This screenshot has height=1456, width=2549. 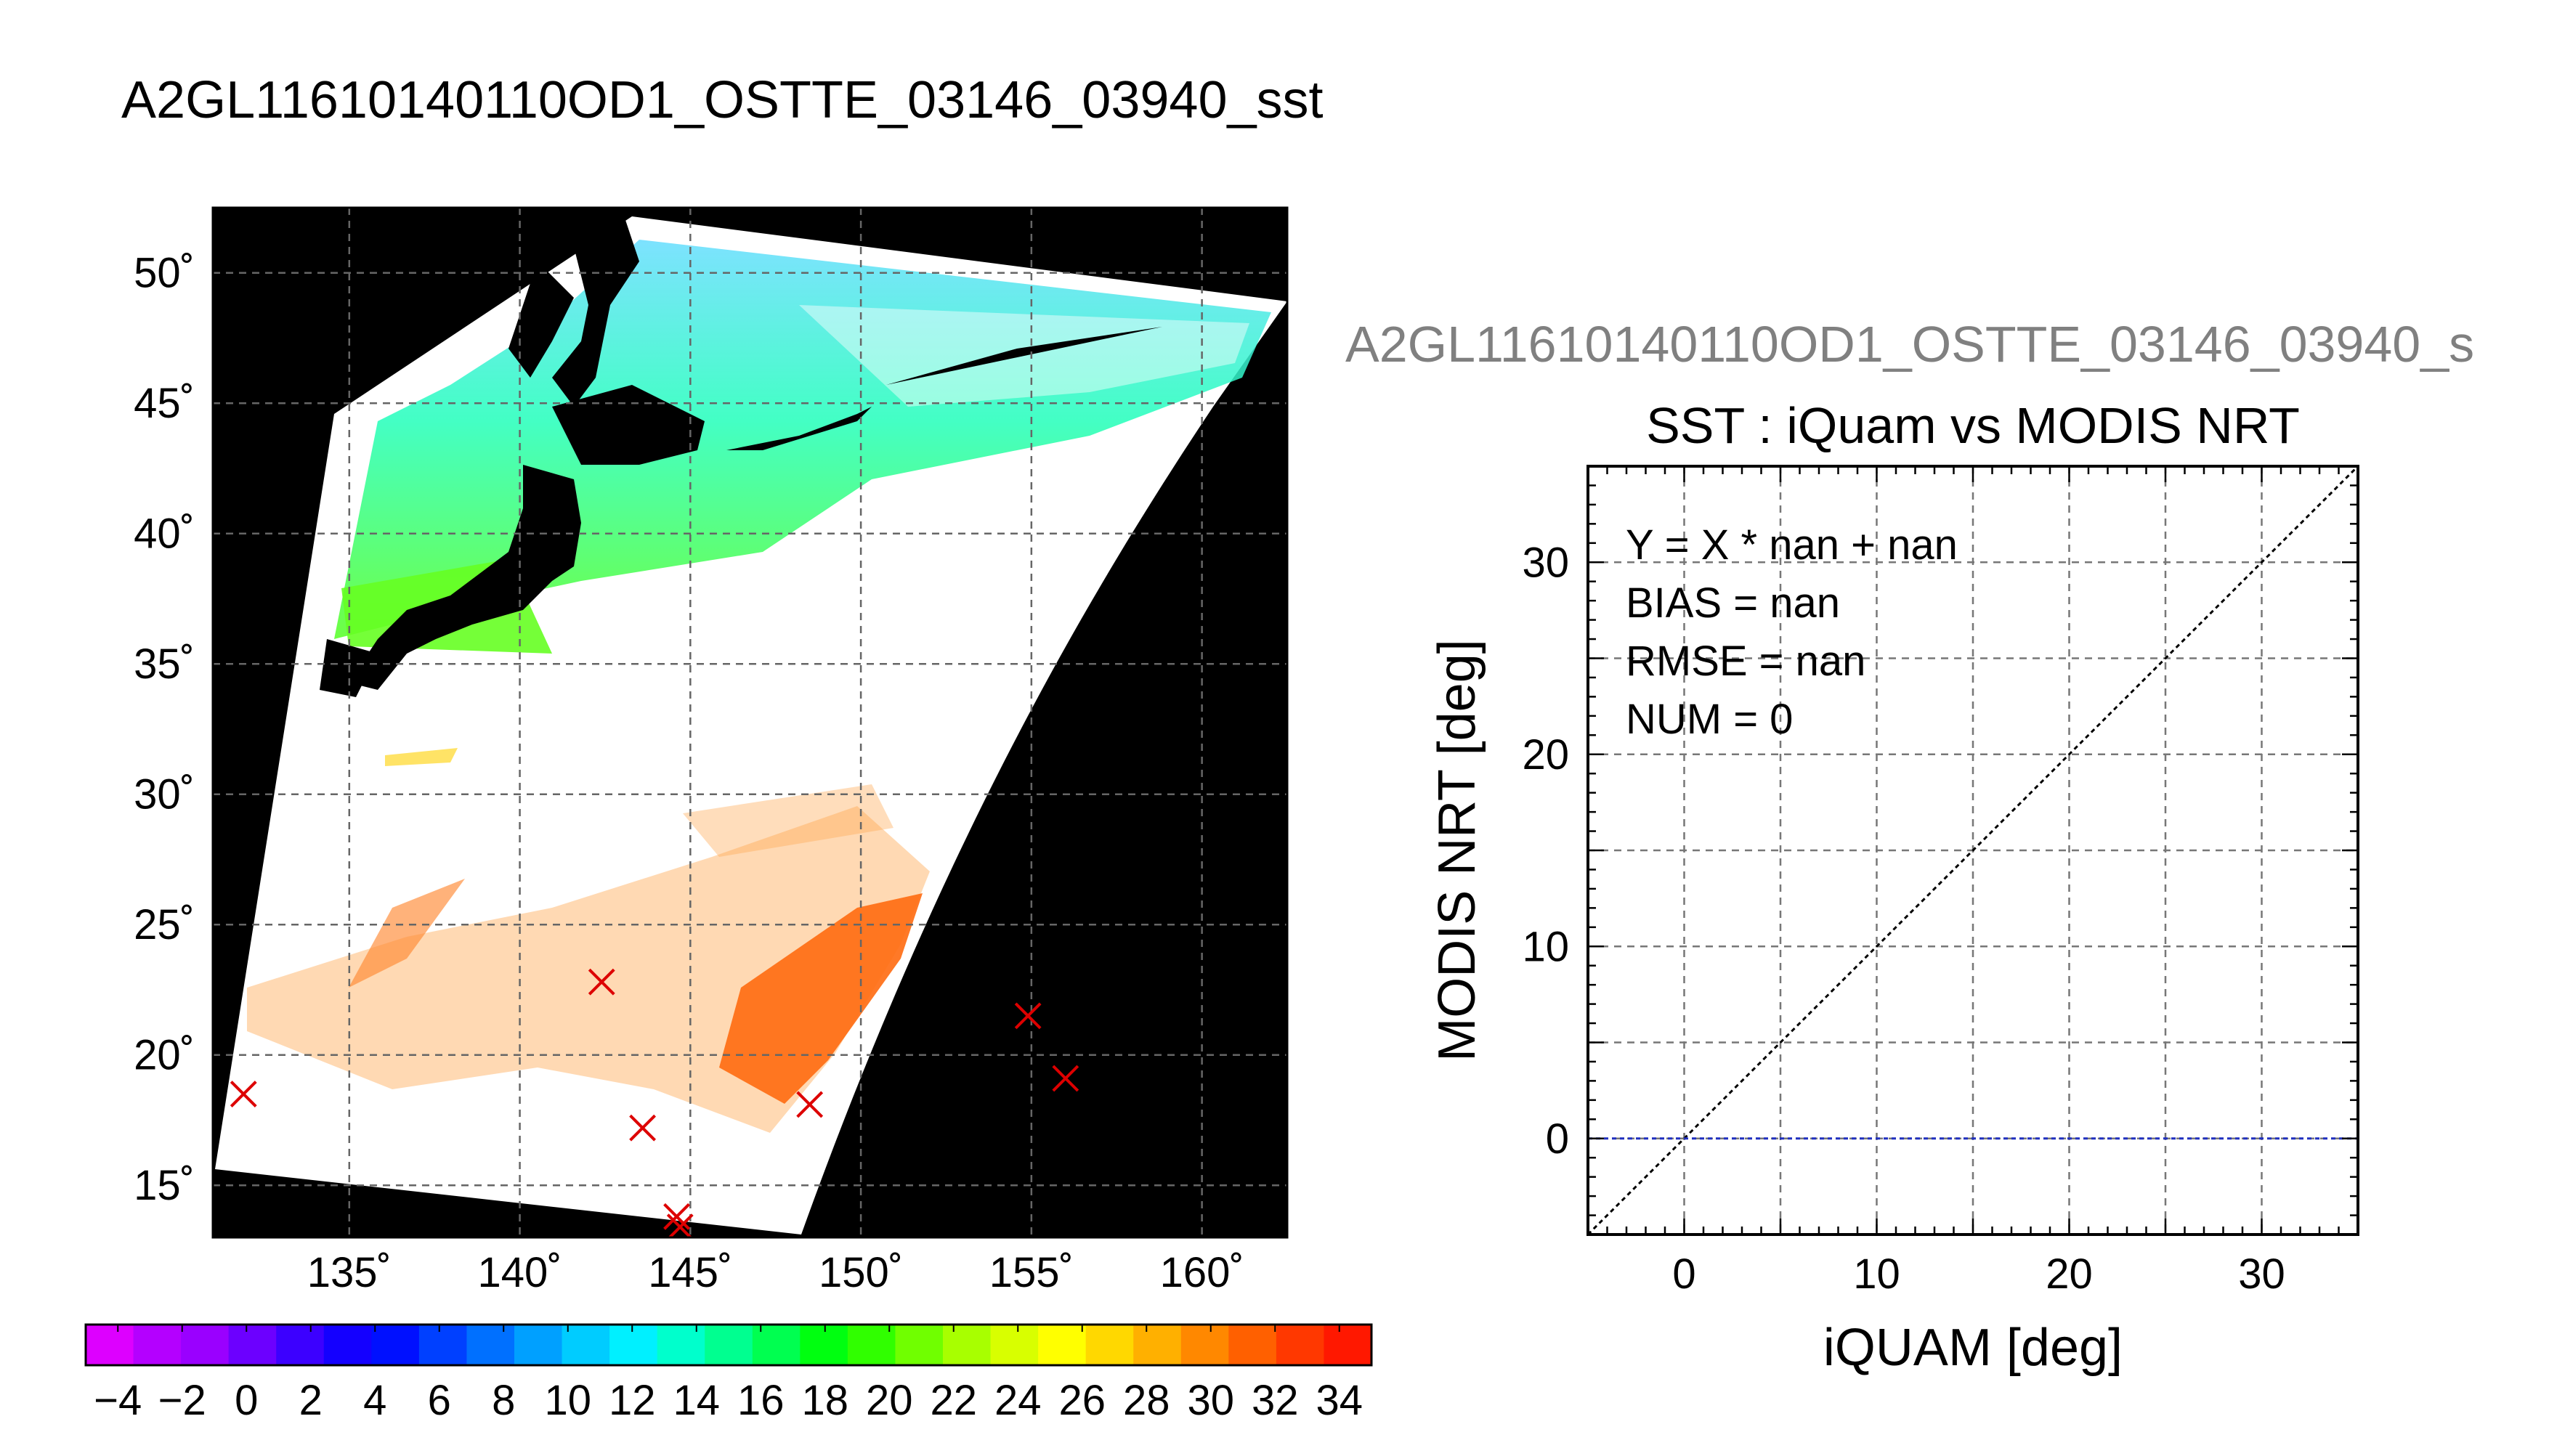 What do you see at coordinates (2262, 1274) in the screenshot?
I see `x-tick-label: 30` at bounding box center [2262, 1274].